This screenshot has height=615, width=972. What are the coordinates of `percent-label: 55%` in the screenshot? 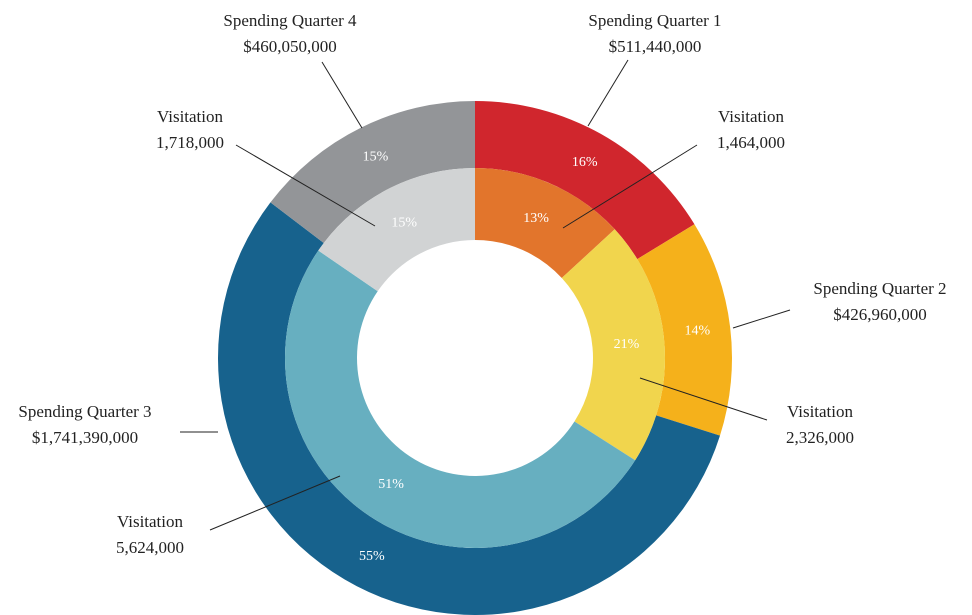 It's located at (372, 556).